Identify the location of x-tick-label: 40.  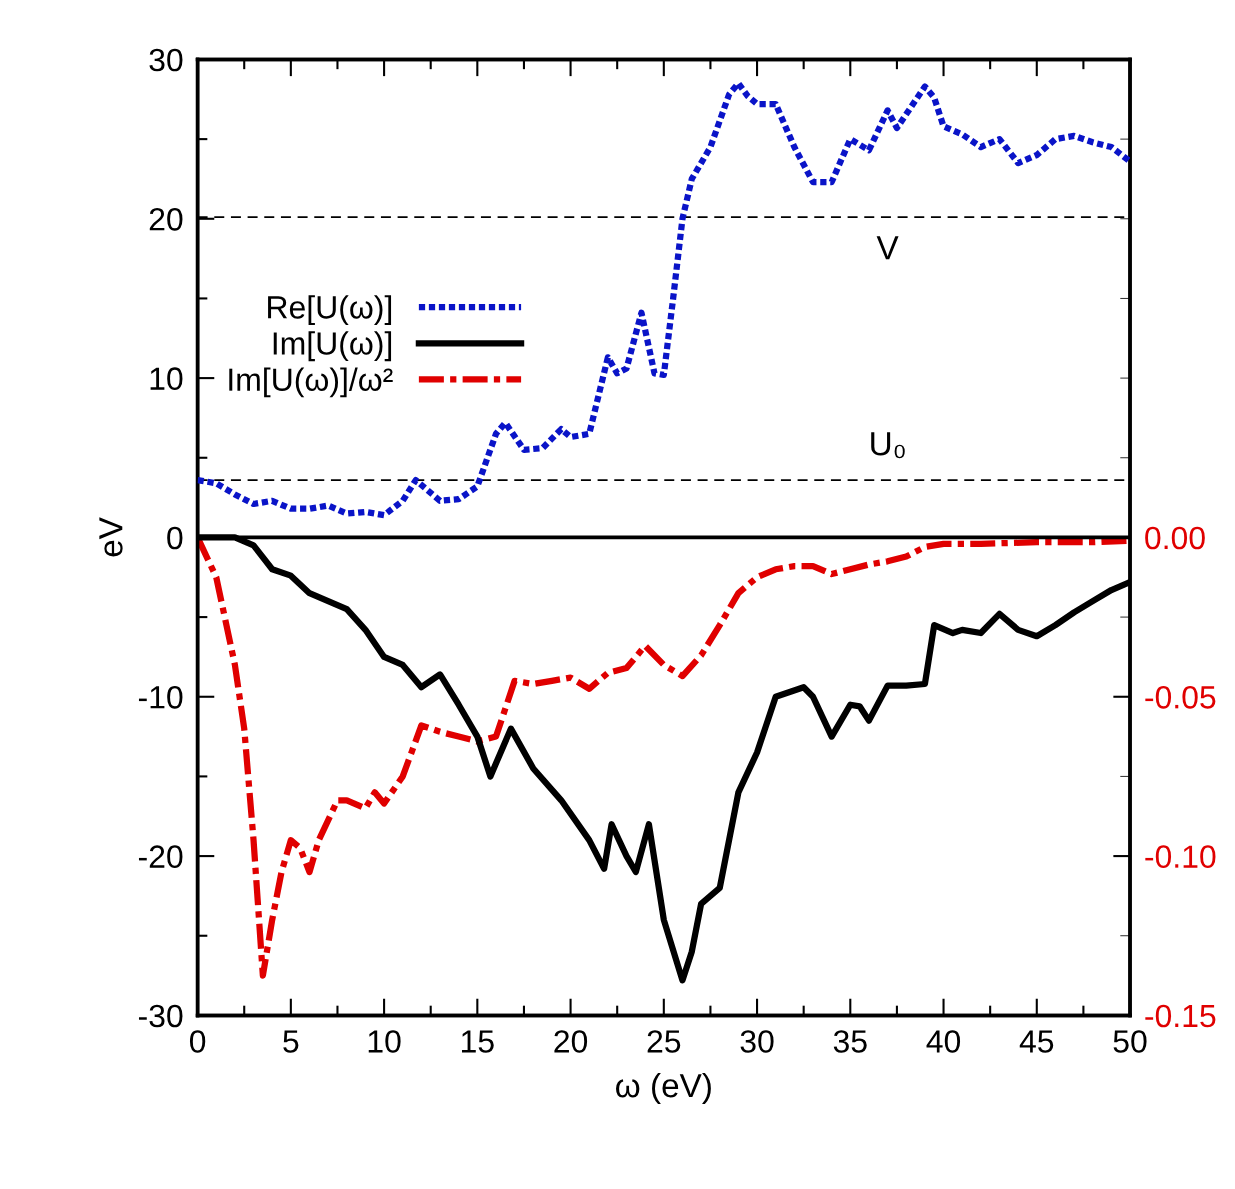
(943, 1041).